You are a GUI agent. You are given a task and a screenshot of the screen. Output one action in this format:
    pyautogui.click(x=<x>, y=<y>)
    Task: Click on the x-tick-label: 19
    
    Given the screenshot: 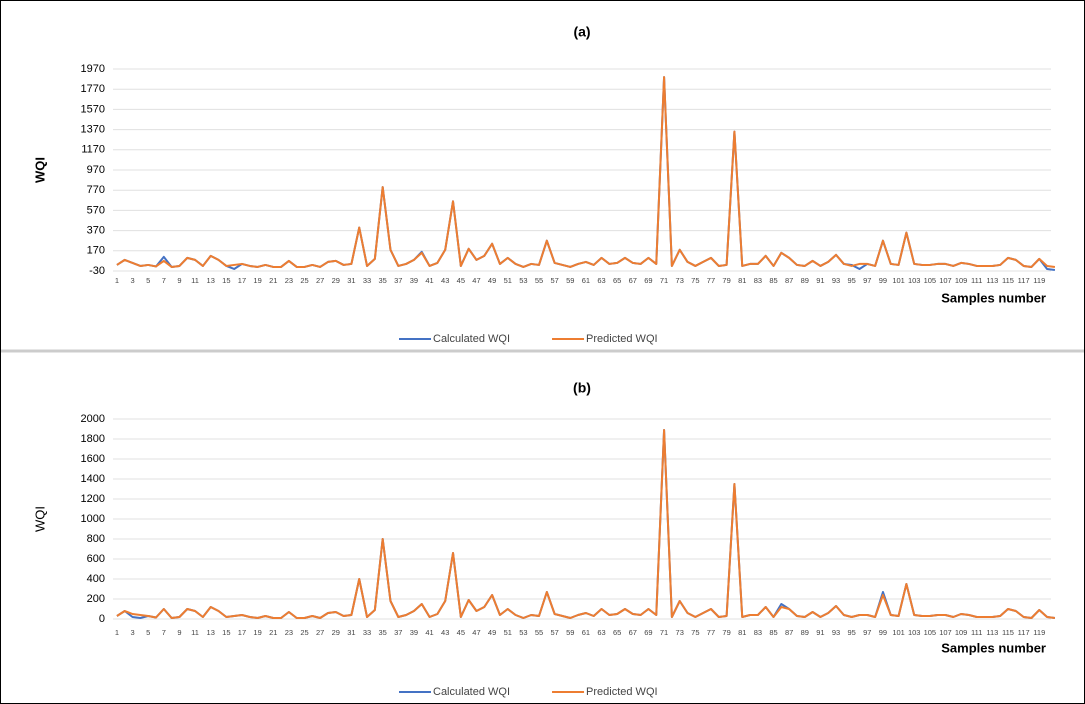 What is the action you would take?
    pyautogui.click(x=257, y=632)
    